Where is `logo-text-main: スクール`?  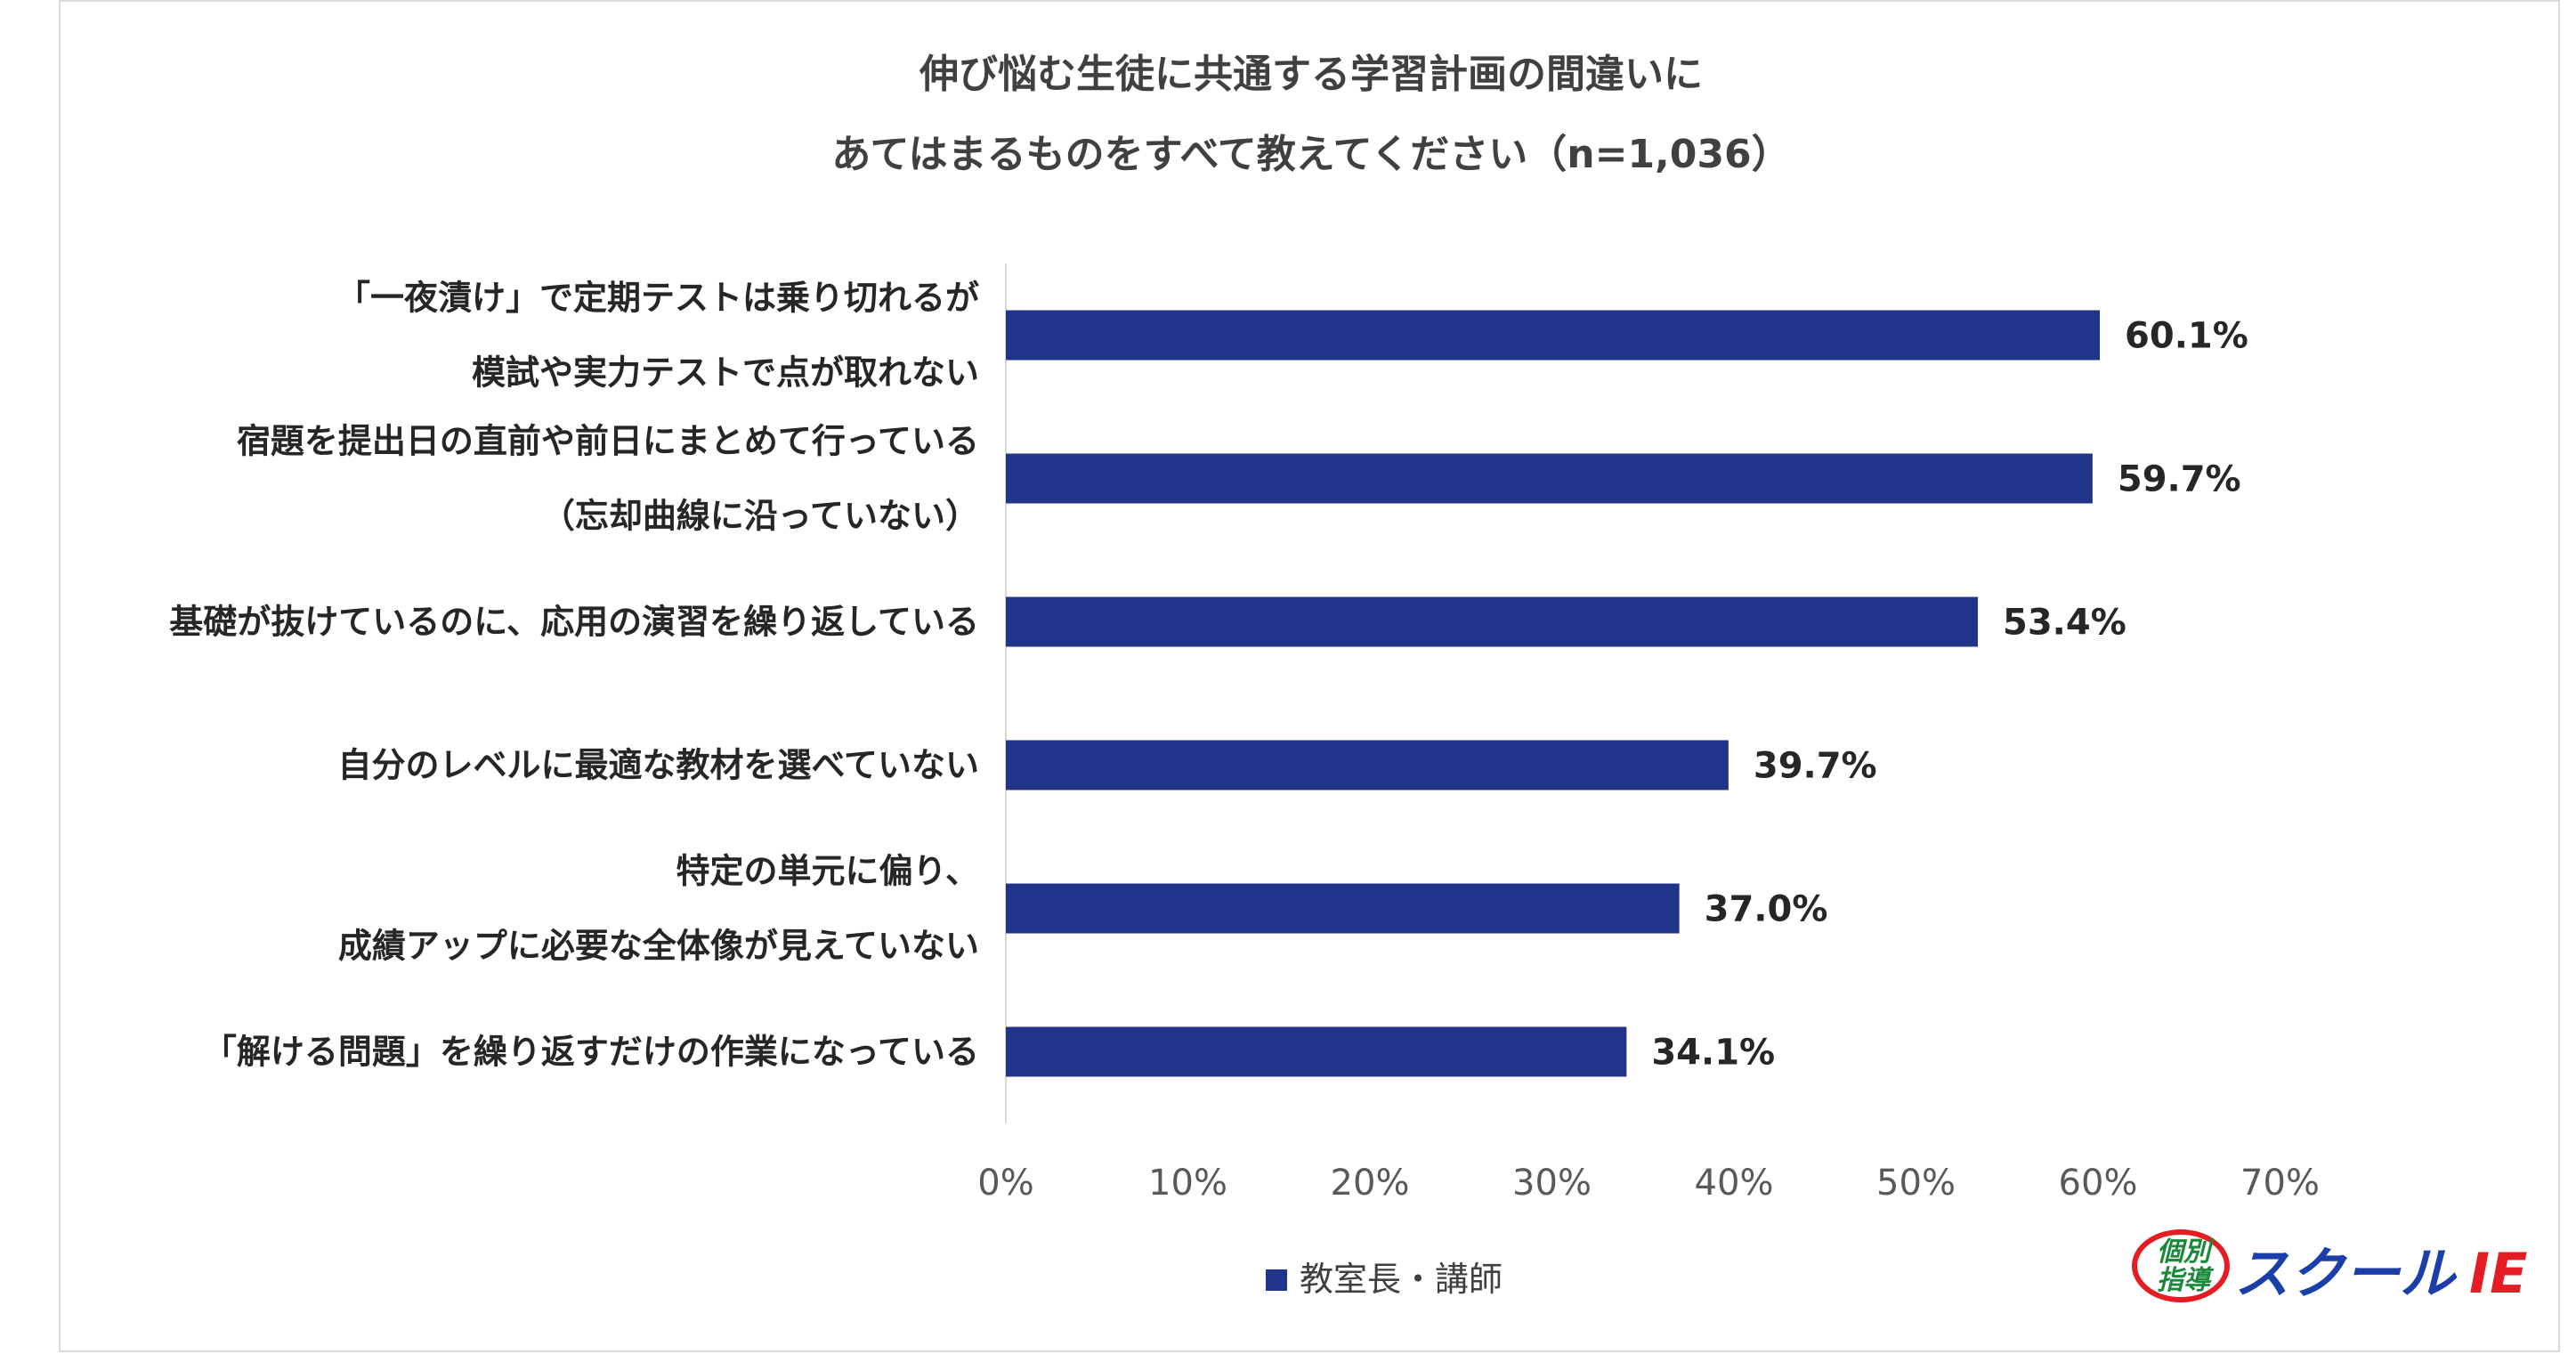
logo-text-main: スクール is located at coordinates (2346, 1274).